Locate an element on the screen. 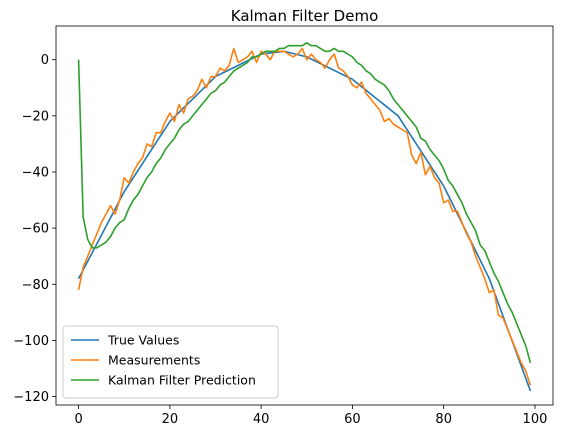  y-tick-label: 0 is located at coordinates (45, 60).